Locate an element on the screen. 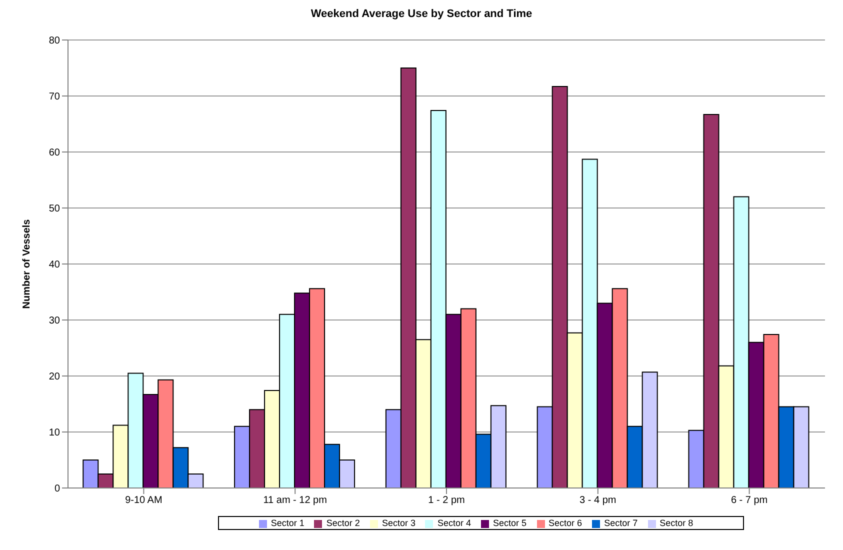  legend-label: Sector 5 is located at coordinates (510, 523).